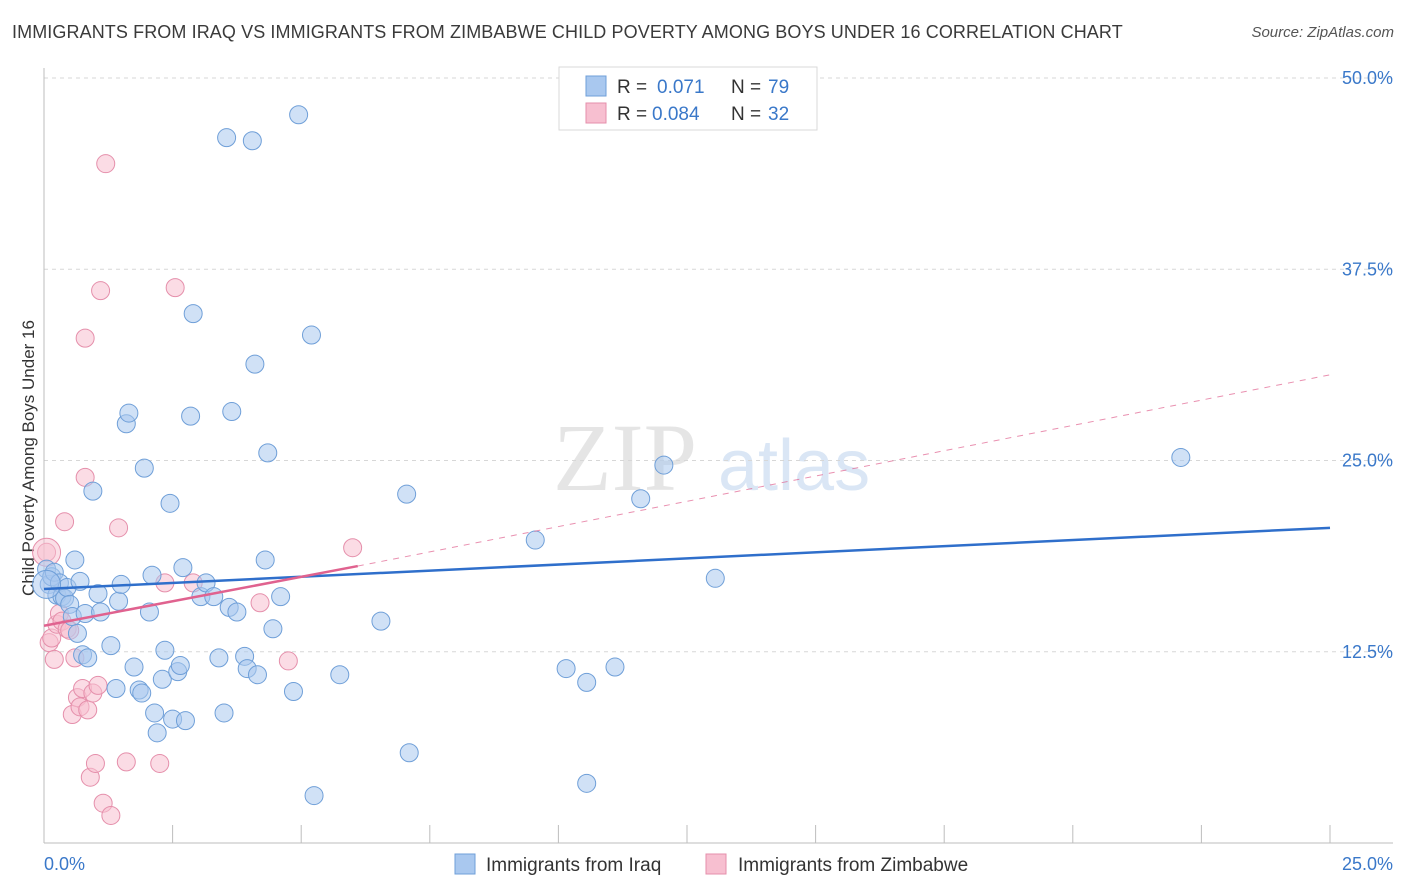  What do you see at coordinates (1322, 32) in the screenshot?
I see `source-label: Source: ZipAtlas.com` at bounding box center [1322, 32].